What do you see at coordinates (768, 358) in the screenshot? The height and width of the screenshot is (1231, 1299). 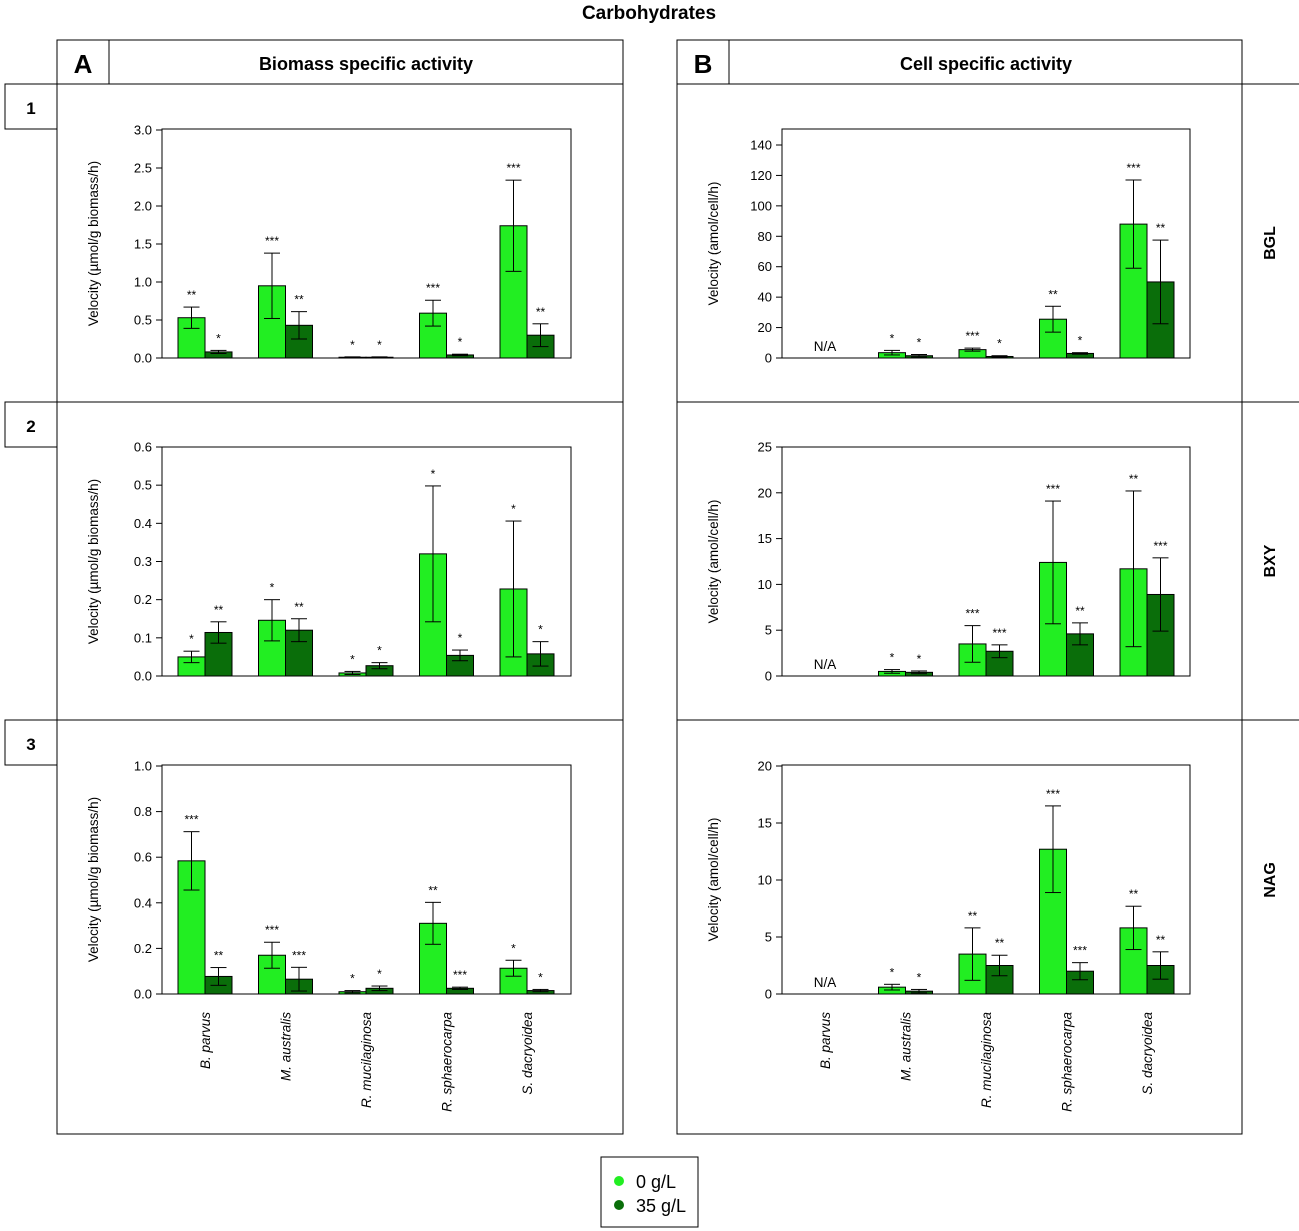 I see `y-tick-label: 0` at bounding box center [768, 358].